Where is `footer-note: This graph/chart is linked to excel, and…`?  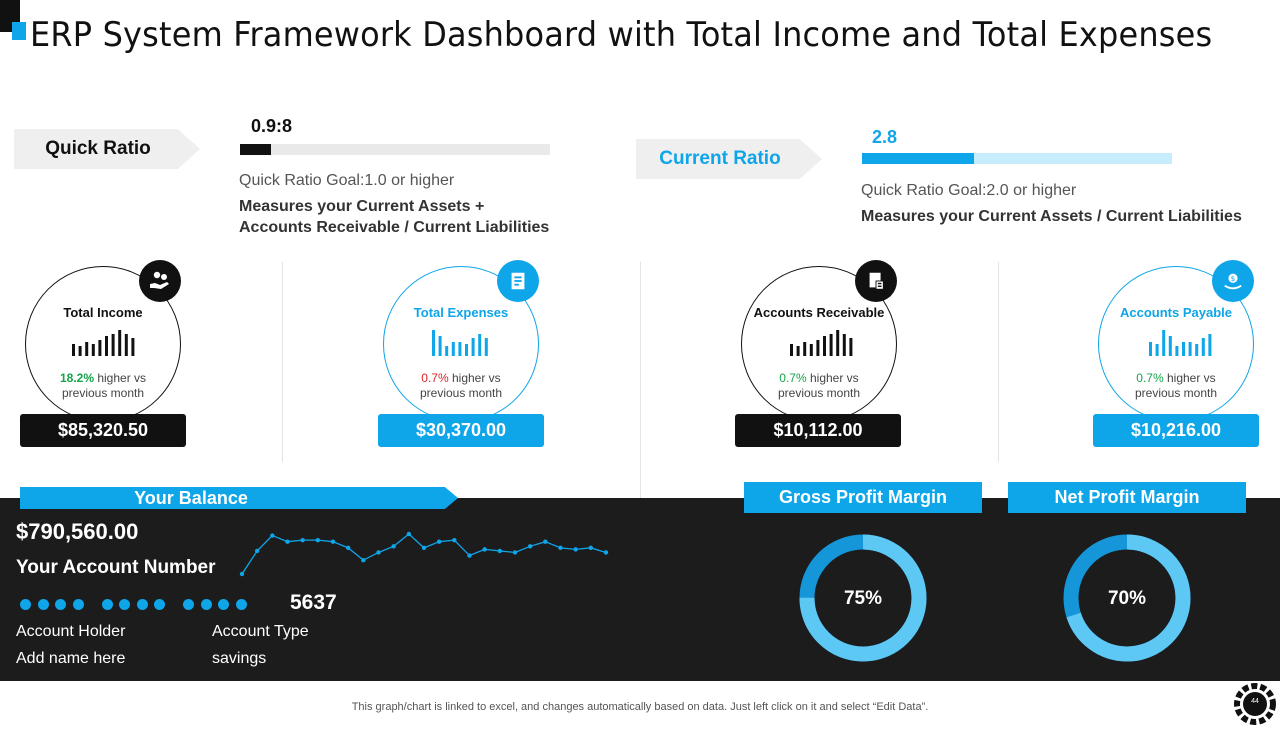
footer-note: This graph/chart is linked to excel, and… is located at coordinates (640, 707).